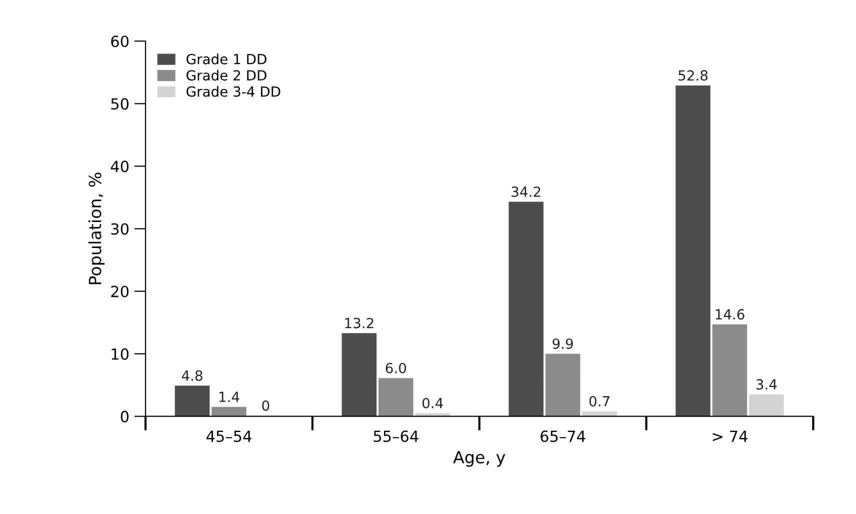 Image resolution: width=856 pixels, height=514 pixels. What do you see at coordinates (124, 416) in the screenshot?
I see `y-tick-label: 0` at bounding box center [124, 416].